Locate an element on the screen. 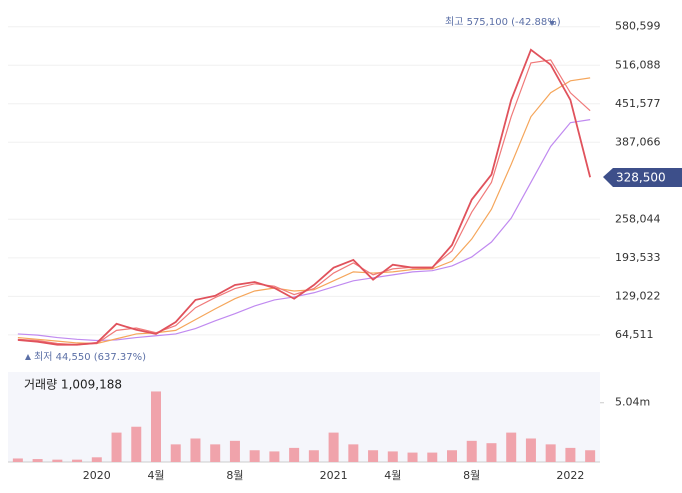  x-tick-label: 2020 is located at coordinates (97, 475).